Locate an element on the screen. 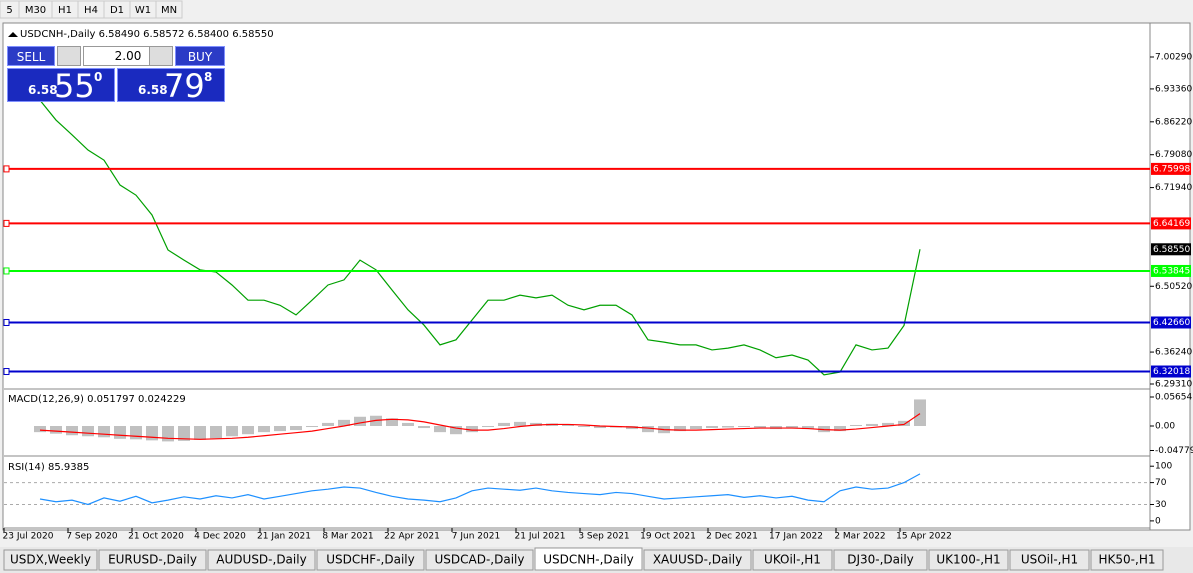 This screenshot has height=573, width=1193. tab-label: USDCAD-,Daily is located at coordinates (480, 560).